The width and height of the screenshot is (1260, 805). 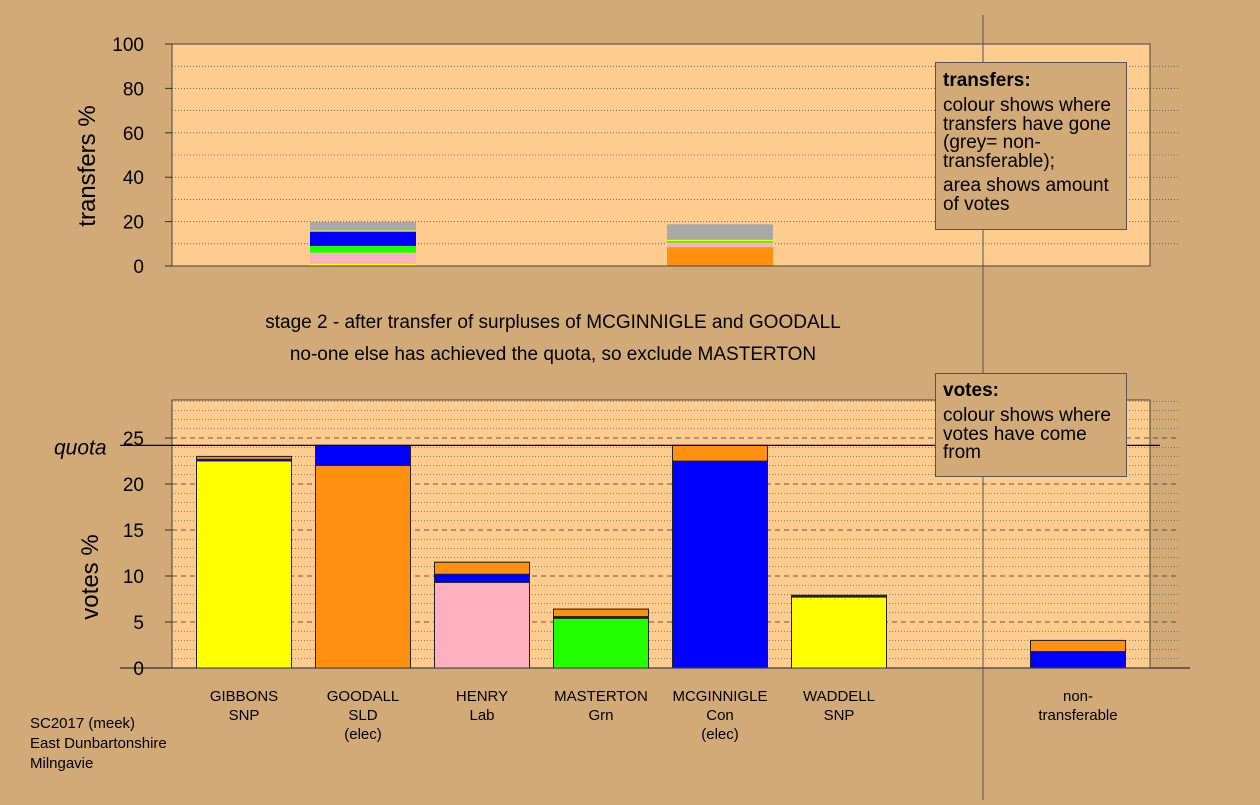 What do you see at coordinates (987, 80) in the screenshot?
I see `transfers-legend-title: transfers:` at bounding box center [987, 80].